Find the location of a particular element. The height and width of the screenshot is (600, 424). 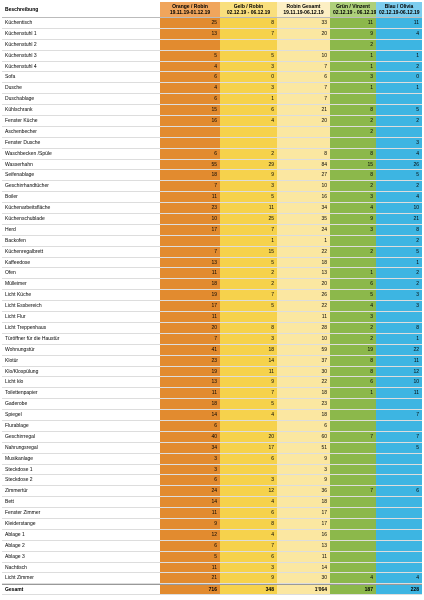

row-label: Steckdose 1 is located at coordinates (19, 469).